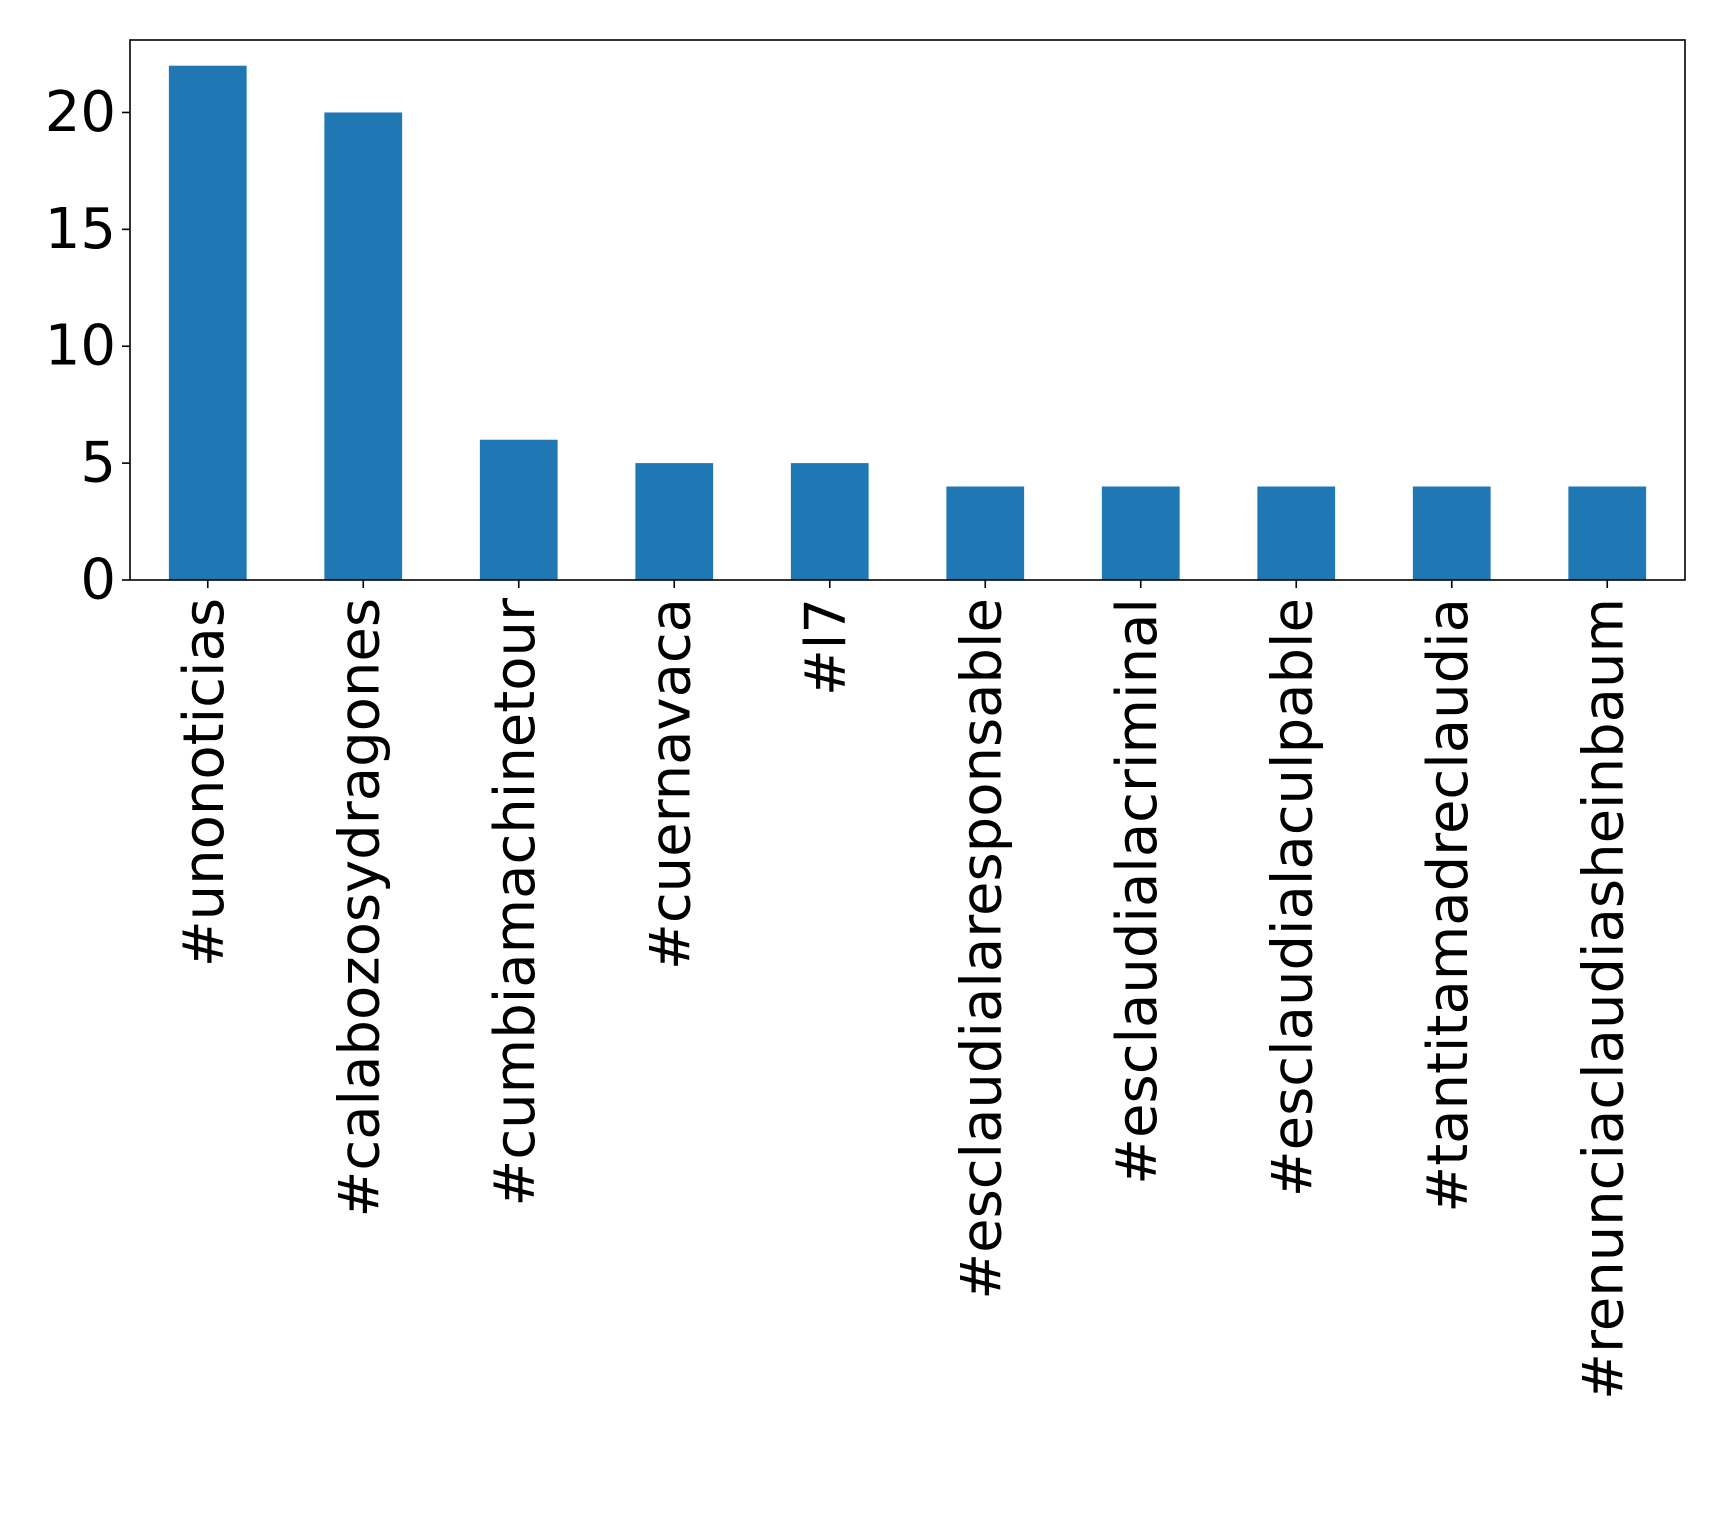 Image resolution: width=1719 pixels, height=1522 pixels. What do you see at coordinates (826, 647) in the screenshot?
I see `x-tick-label: #l7` at bounding box center [826, 647].